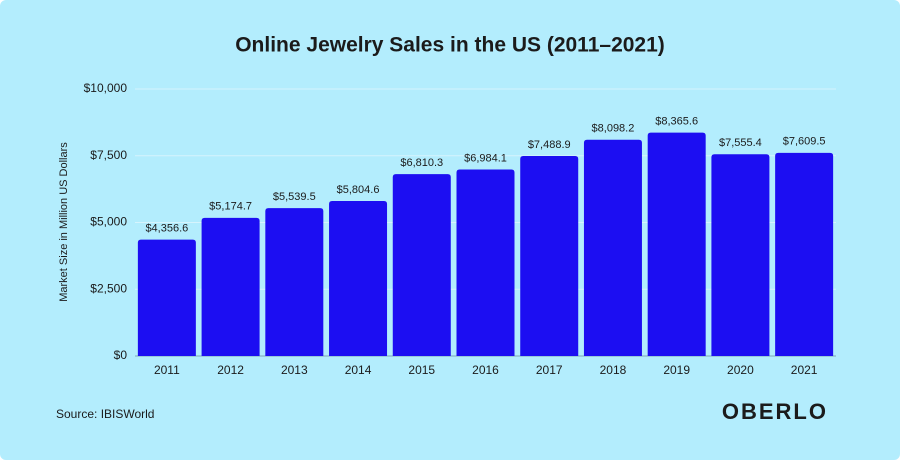 Image resolution: width=900 pixels, height=465 pixels. Describe the element at coordinates (676, 122) in the screenshot. I see `value-label: $8,365.6` at that location.